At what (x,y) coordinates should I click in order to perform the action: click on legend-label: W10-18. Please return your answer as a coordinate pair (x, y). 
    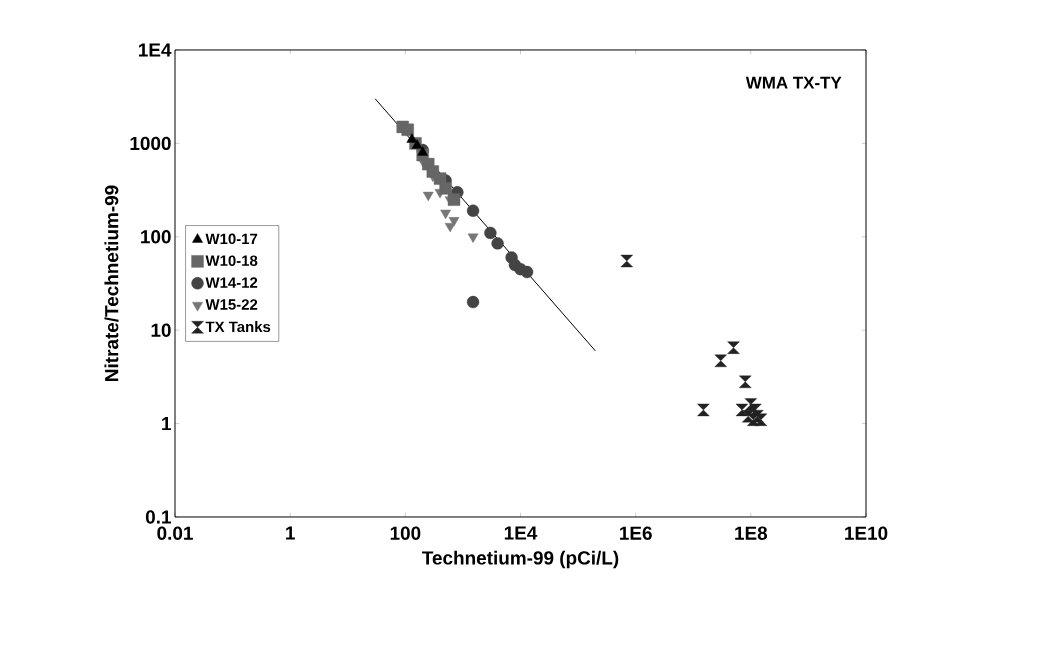
    Looking at the image, I should click on (231, 261).